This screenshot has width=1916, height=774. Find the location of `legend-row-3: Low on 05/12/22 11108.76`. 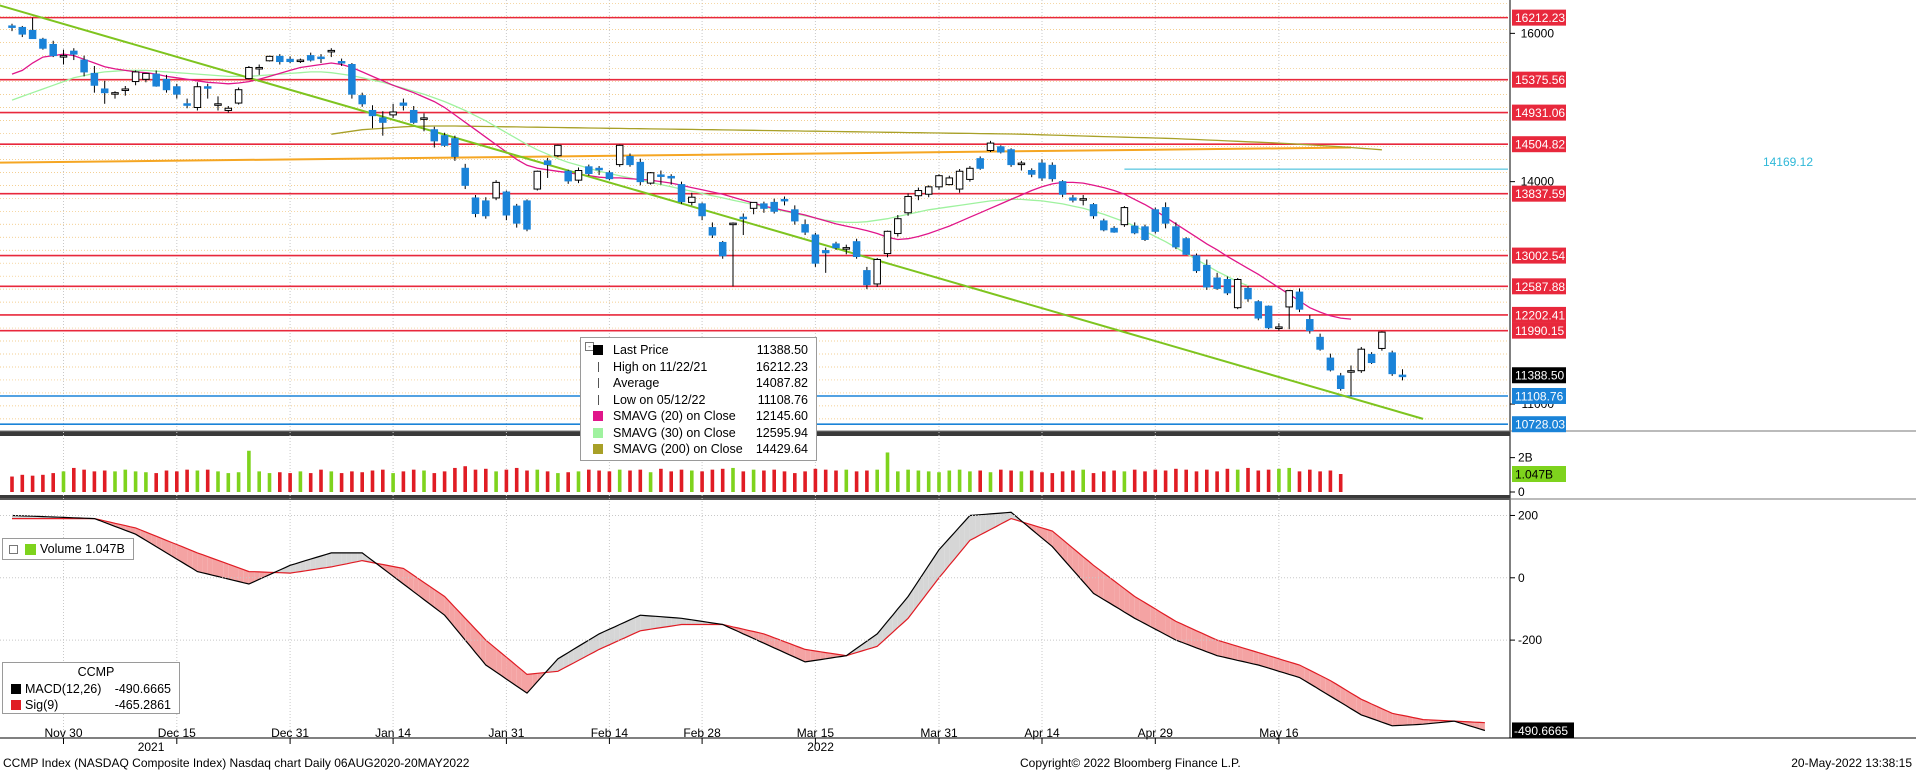

legend-row-3: Low on 05/12/22 11108.76 is located at coordinates (698, 400).